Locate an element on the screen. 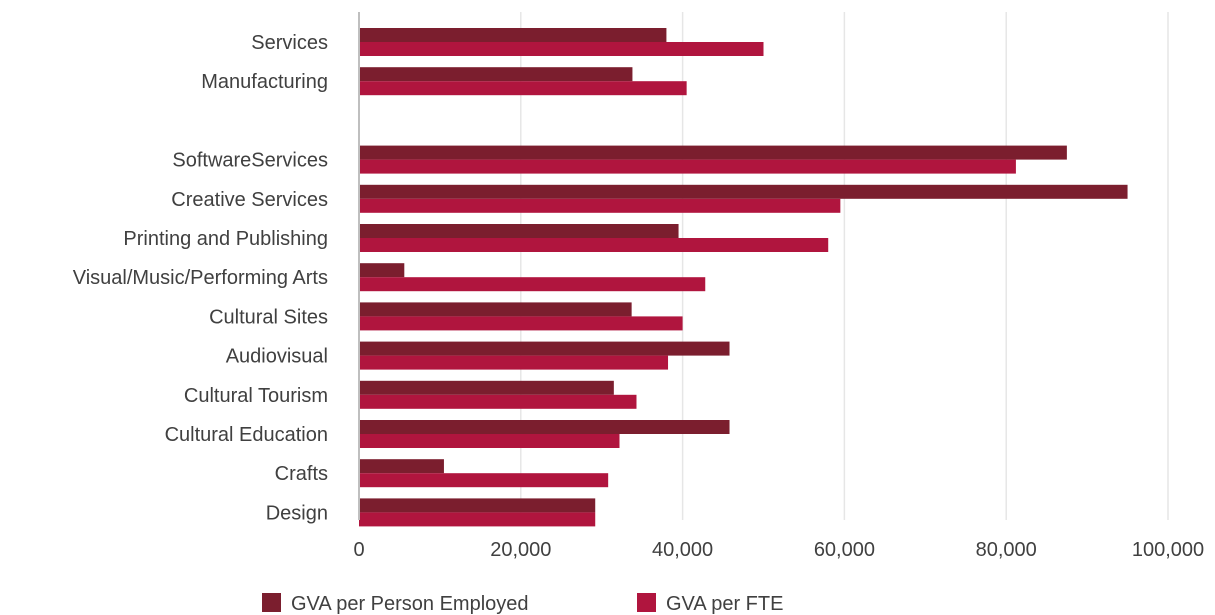  x-tick-label: 20,000 is located at coordinates (520, 550).